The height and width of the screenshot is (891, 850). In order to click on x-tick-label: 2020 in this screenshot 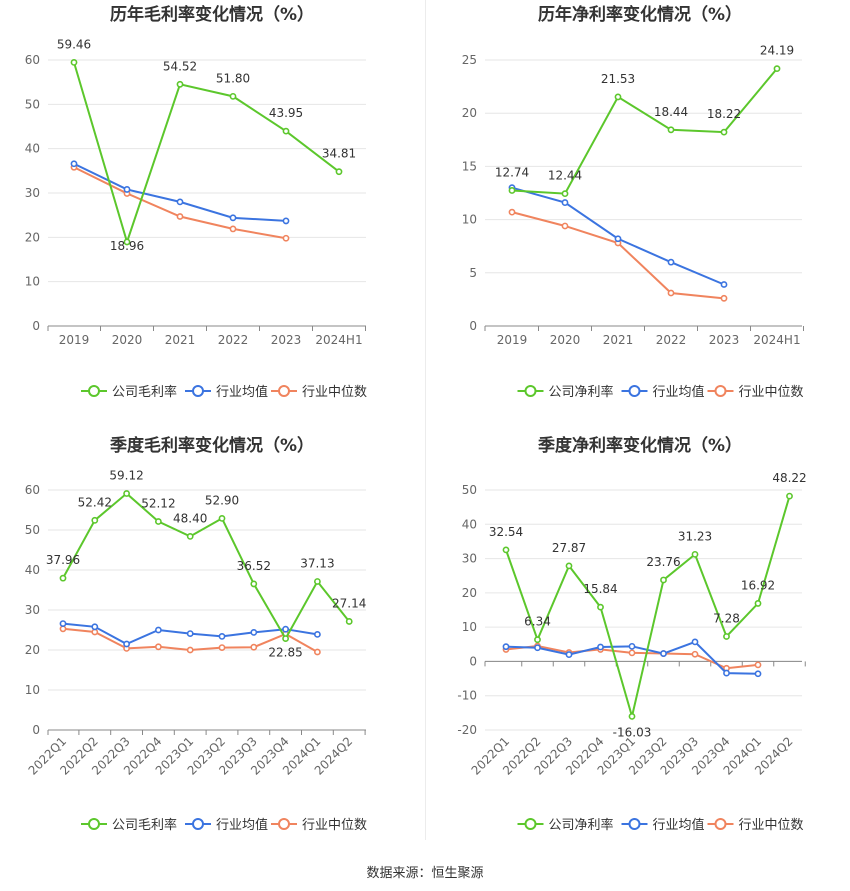, I will do `click(565, 340)`.